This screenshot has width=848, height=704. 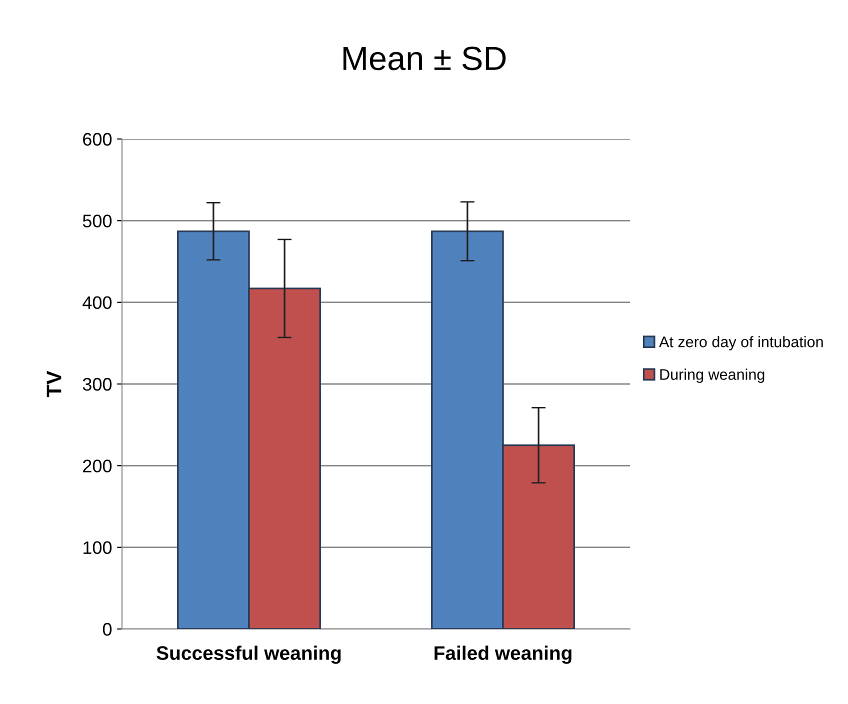 I want to click on y-tick-label: 100, so click(x=98, y=547).